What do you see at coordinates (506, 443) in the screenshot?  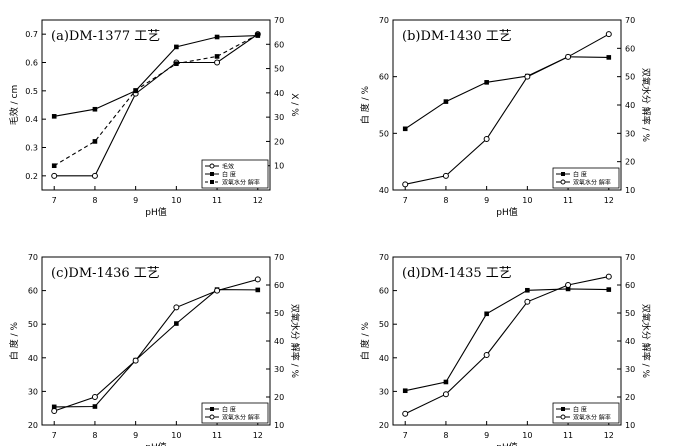 I see `x-axis-label: pH值` at bounding box center [506, 443].